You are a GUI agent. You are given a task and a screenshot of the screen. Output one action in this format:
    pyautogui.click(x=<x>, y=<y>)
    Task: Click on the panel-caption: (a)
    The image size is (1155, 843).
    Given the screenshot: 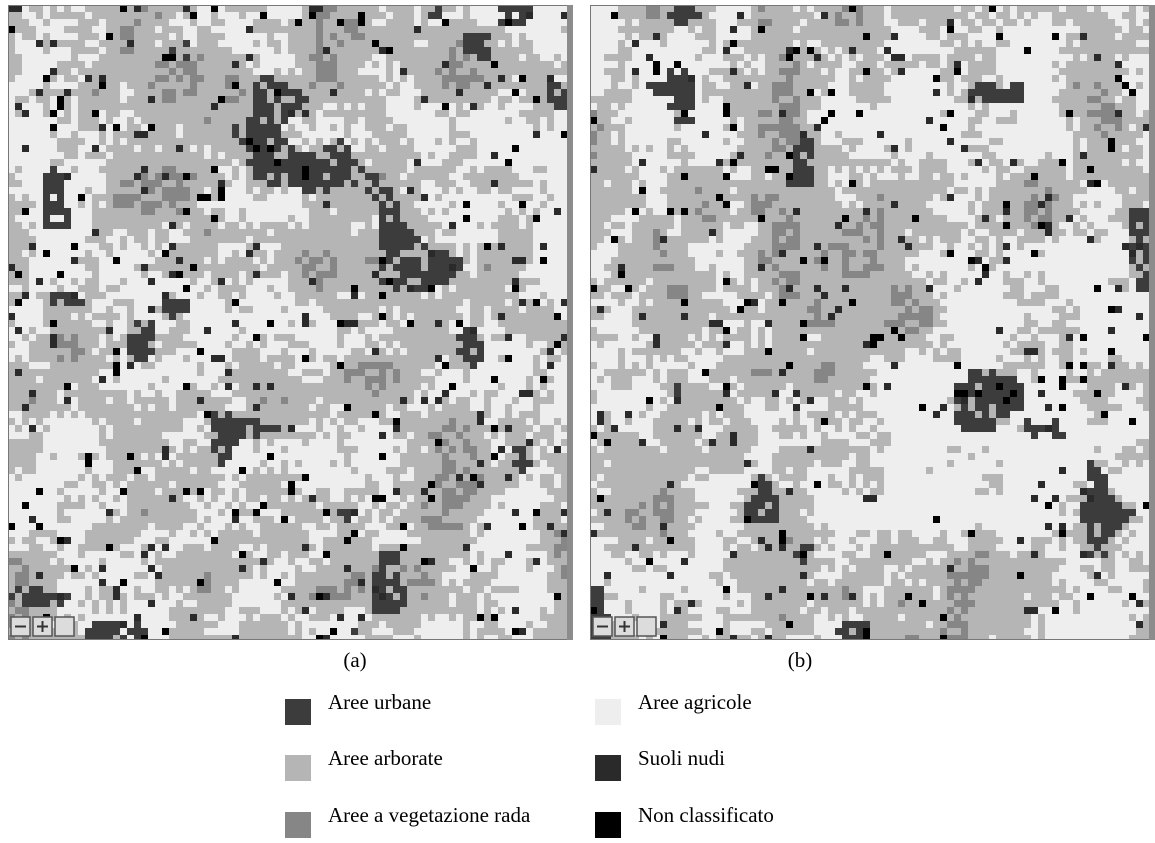 What is the action you would take?
    pyautogui.click(x=354, y=660)
    